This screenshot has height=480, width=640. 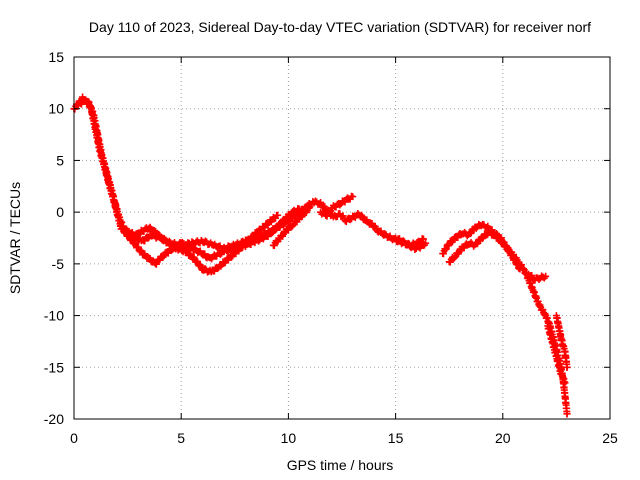 I want to click on x-tick-label: 15, so click(x=396, y=438).